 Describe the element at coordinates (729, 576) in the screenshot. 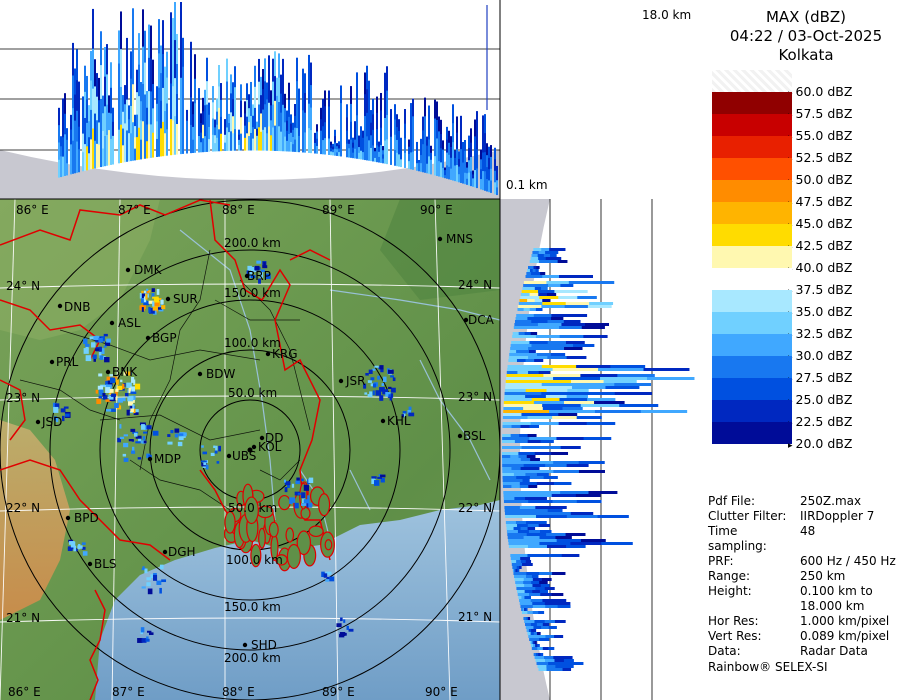

I see `info-key: Range:` at that location.